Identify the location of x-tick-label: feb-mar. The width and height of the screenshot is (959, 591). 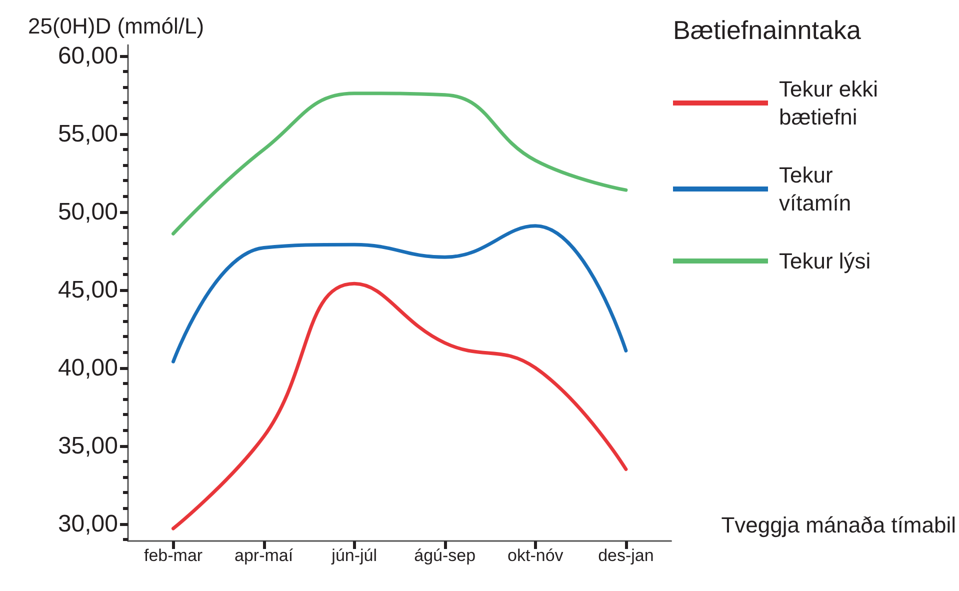
(173, 555).